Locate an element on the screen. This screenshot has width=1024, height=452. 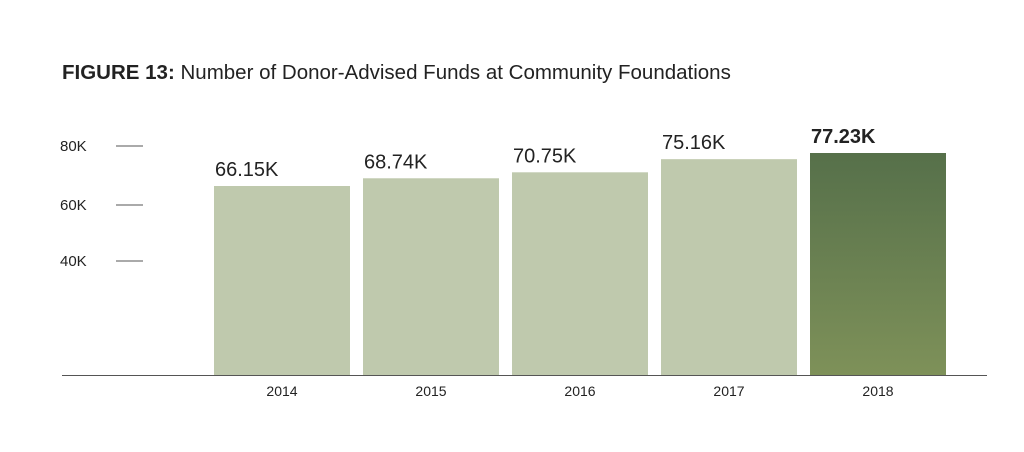
bar-2015 is located at coordinates (431, 276).